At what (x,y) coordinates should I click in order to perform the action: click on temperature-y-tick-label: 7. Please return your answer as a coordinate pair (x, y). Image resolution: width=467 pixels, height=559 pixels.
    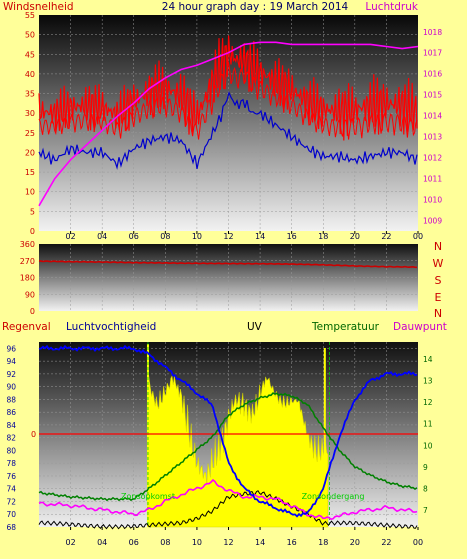
    Looking at the image, I should click on (425, 510).